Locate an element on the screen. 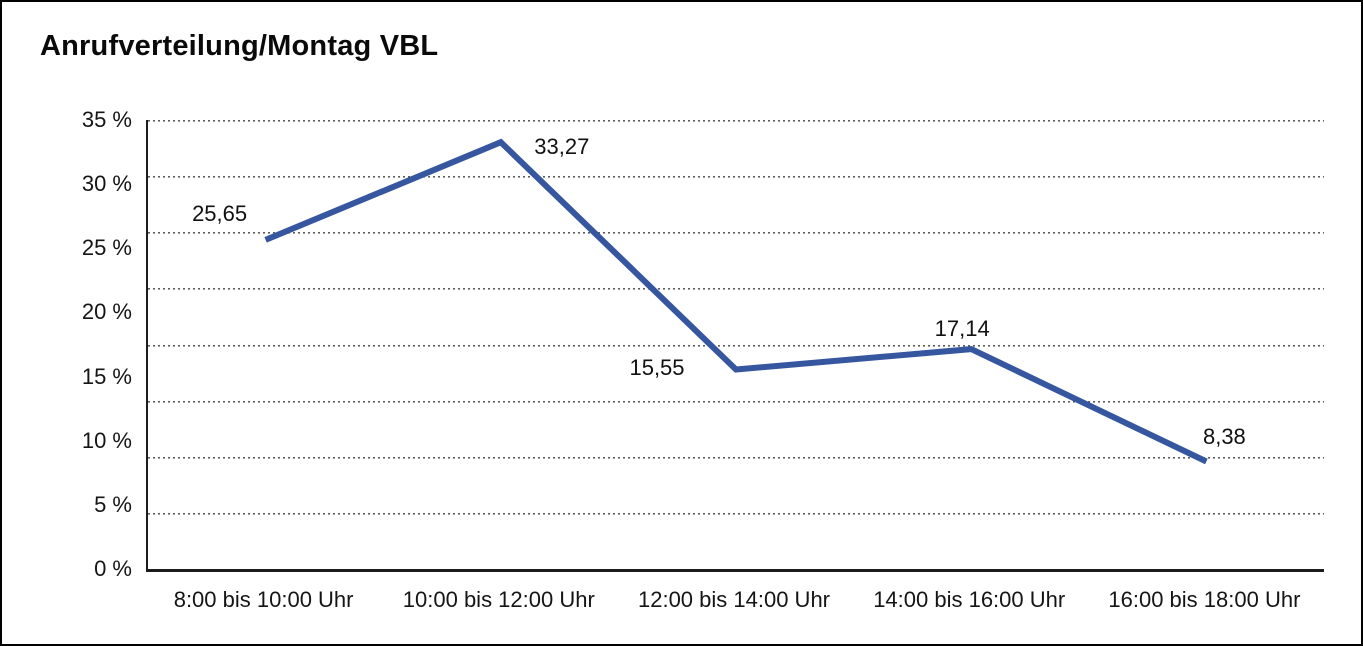 The height and width of the screenshot is (646, 1363). y-axis: 35 % 30 % 25 % 20 % 15 % 10 % 5 % 0 % is located at coordinates (67, 344).